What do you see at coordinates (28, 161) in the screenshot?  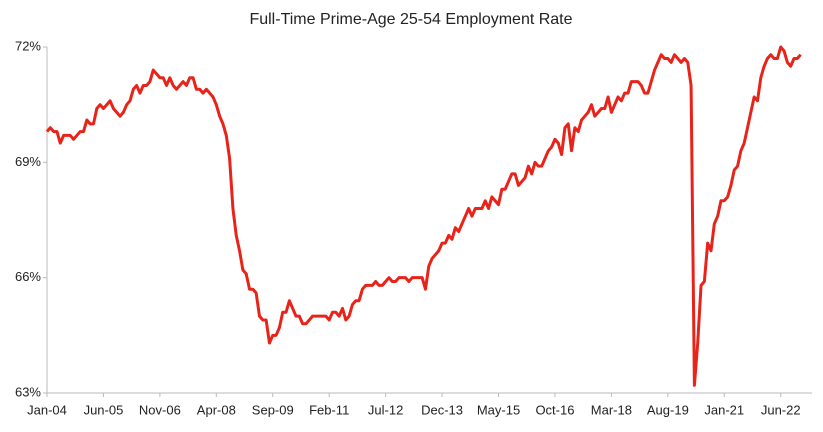 I see `y-tick-label: 69%` at bounding box center [28, 161].